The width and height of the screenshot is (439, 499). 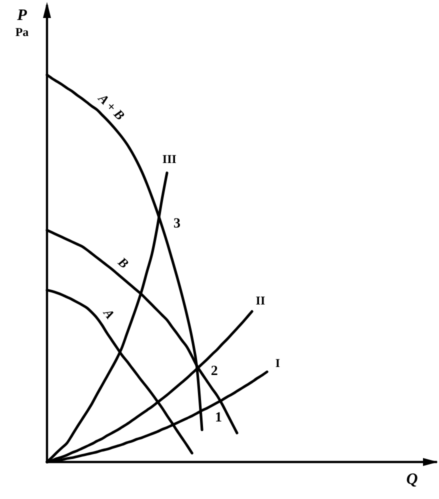 What do you see at coordinates (412, 479) in the screenshot?
I see `x-axis-title: Q` at bounding box center [412, 479].